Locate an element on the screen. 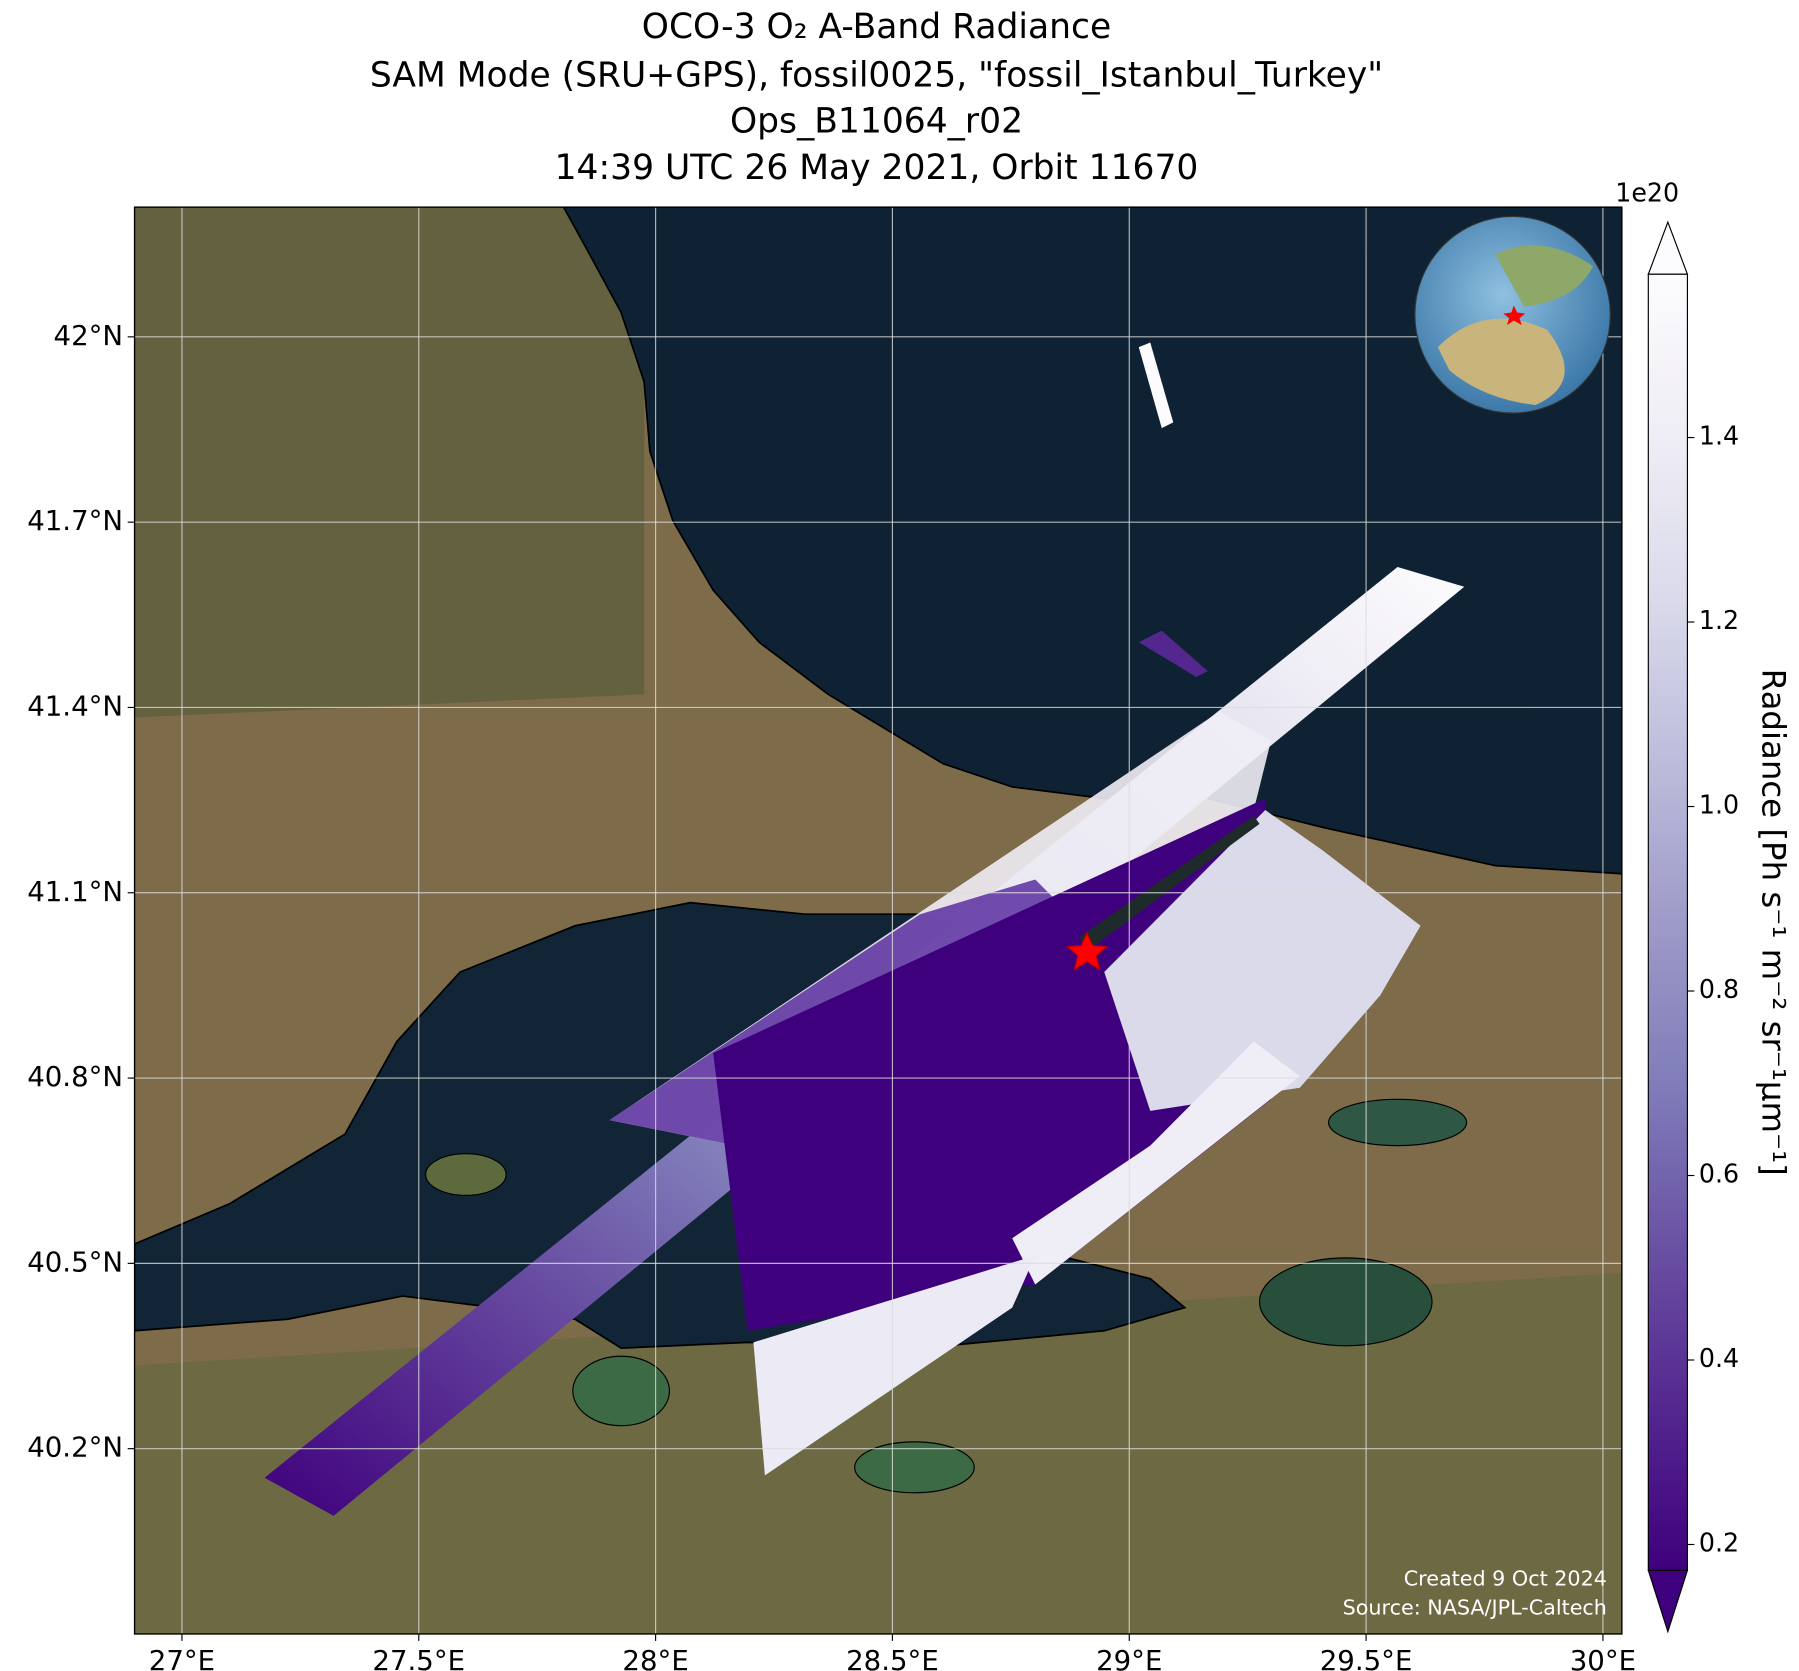 The width and height of the screenshot is (1799, 1671). x-tick-label: 29.5°E is located at coordinates (1366, 1657).